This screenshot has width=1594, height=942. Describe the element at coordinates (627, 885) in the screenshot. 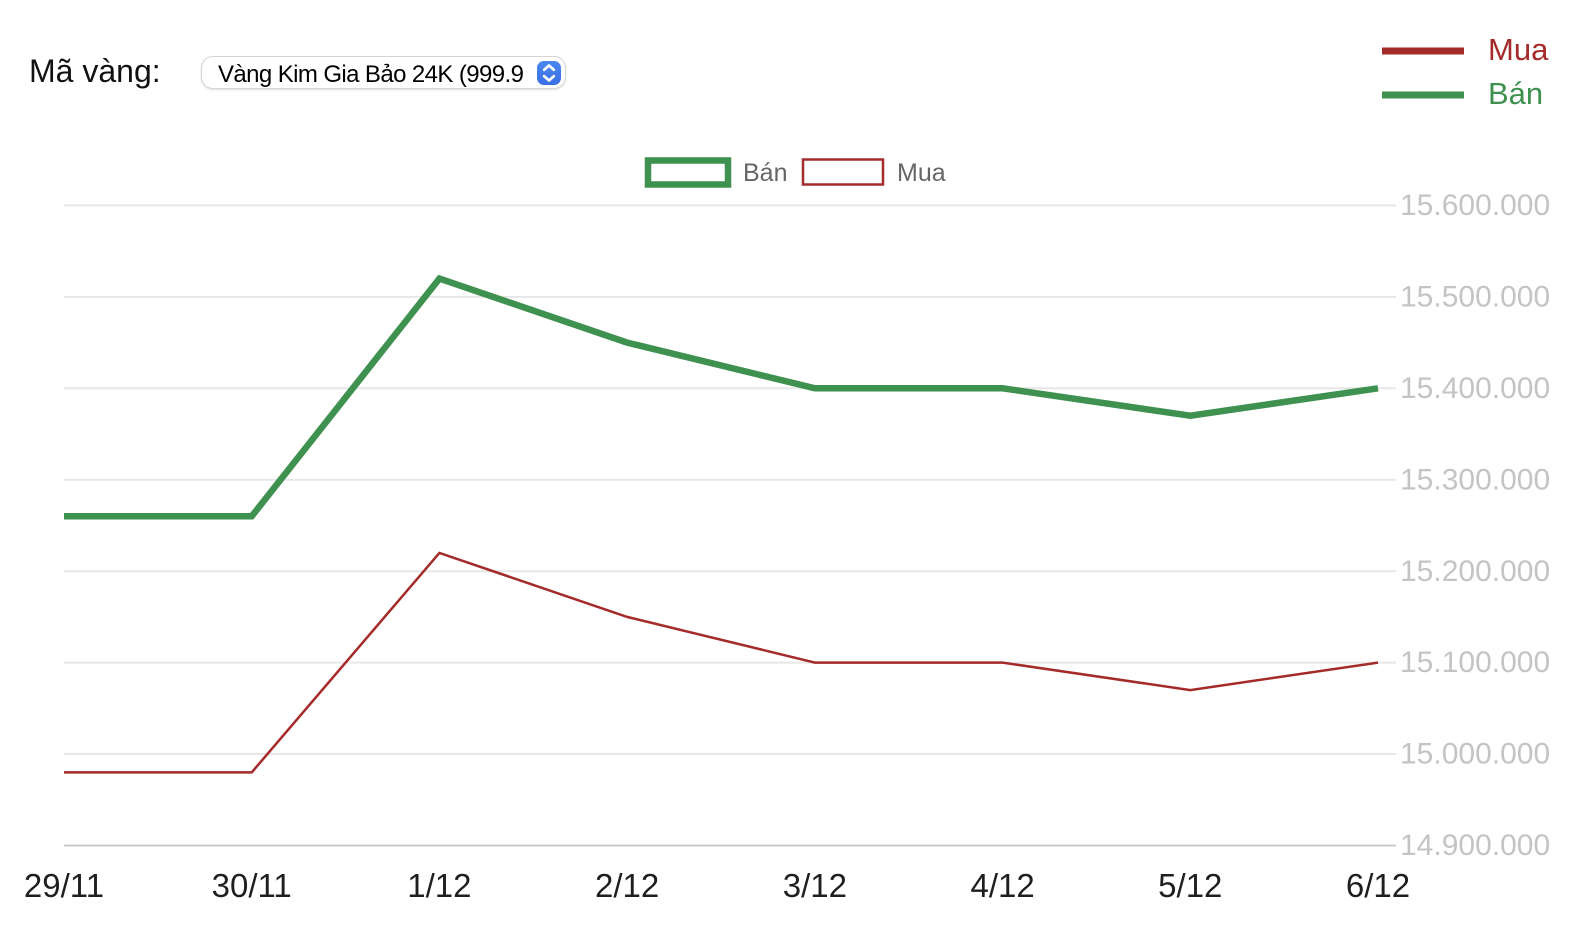

I see `svg-text: 2/12` at that location.